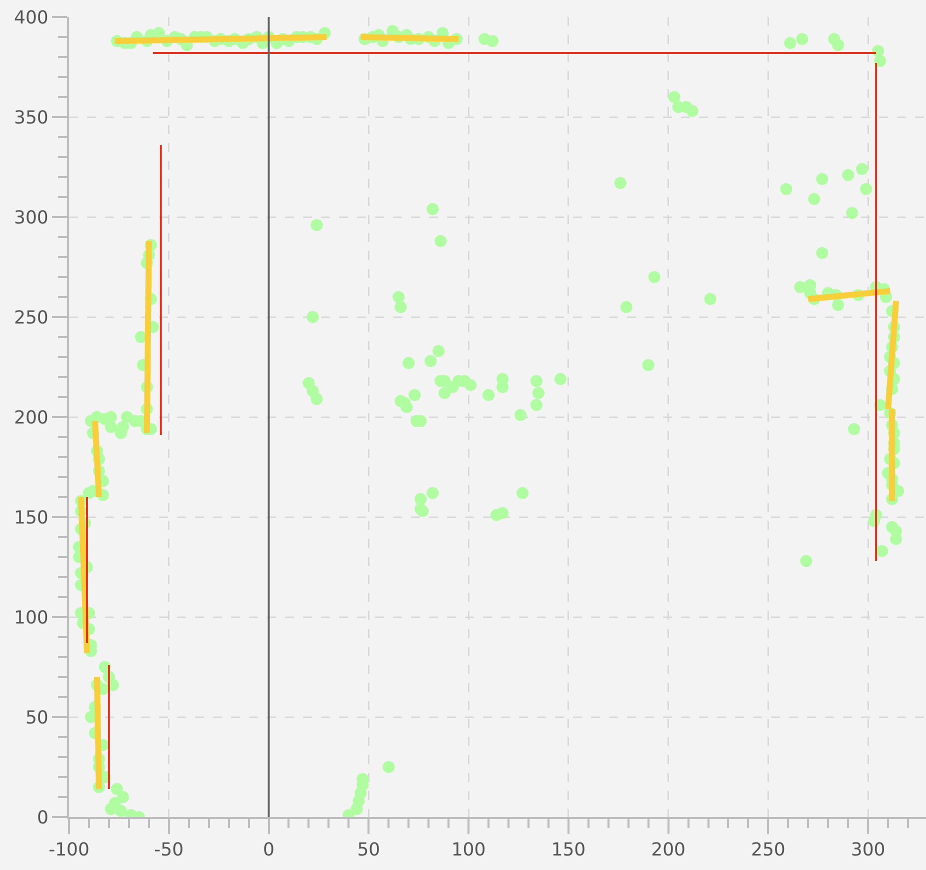  What do you see at coordinates (69, 850) in the screenshot?
I see `x-tick-label: -100` at bounding box center [69, 850].